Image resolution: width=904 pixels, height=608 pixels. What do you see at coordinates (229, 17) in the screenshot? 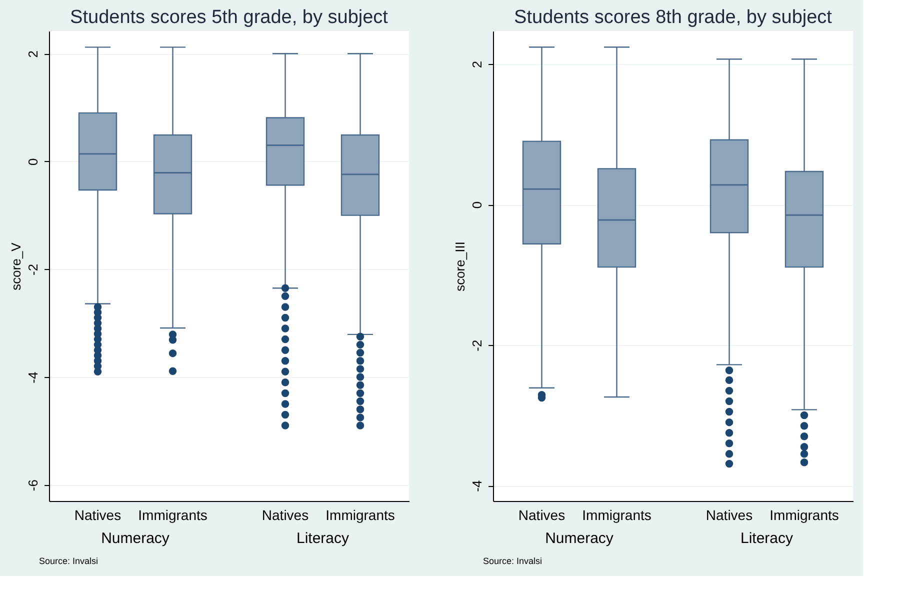
I see `chart-title: Students scores 5th grade, by subject` at bounding box center [229, 17].